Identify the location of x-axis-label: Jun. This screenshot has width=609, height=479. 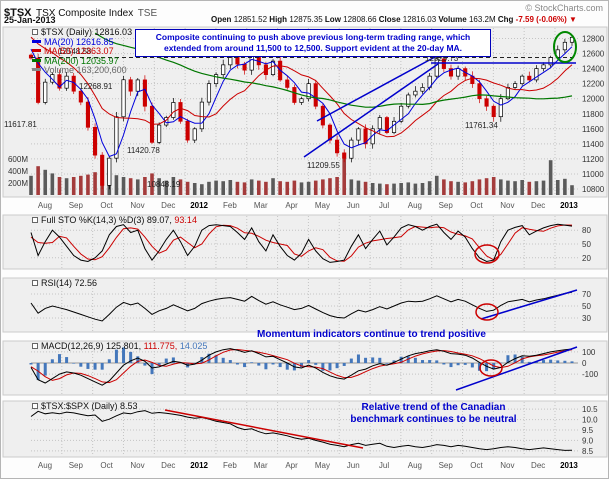
(353, 465).